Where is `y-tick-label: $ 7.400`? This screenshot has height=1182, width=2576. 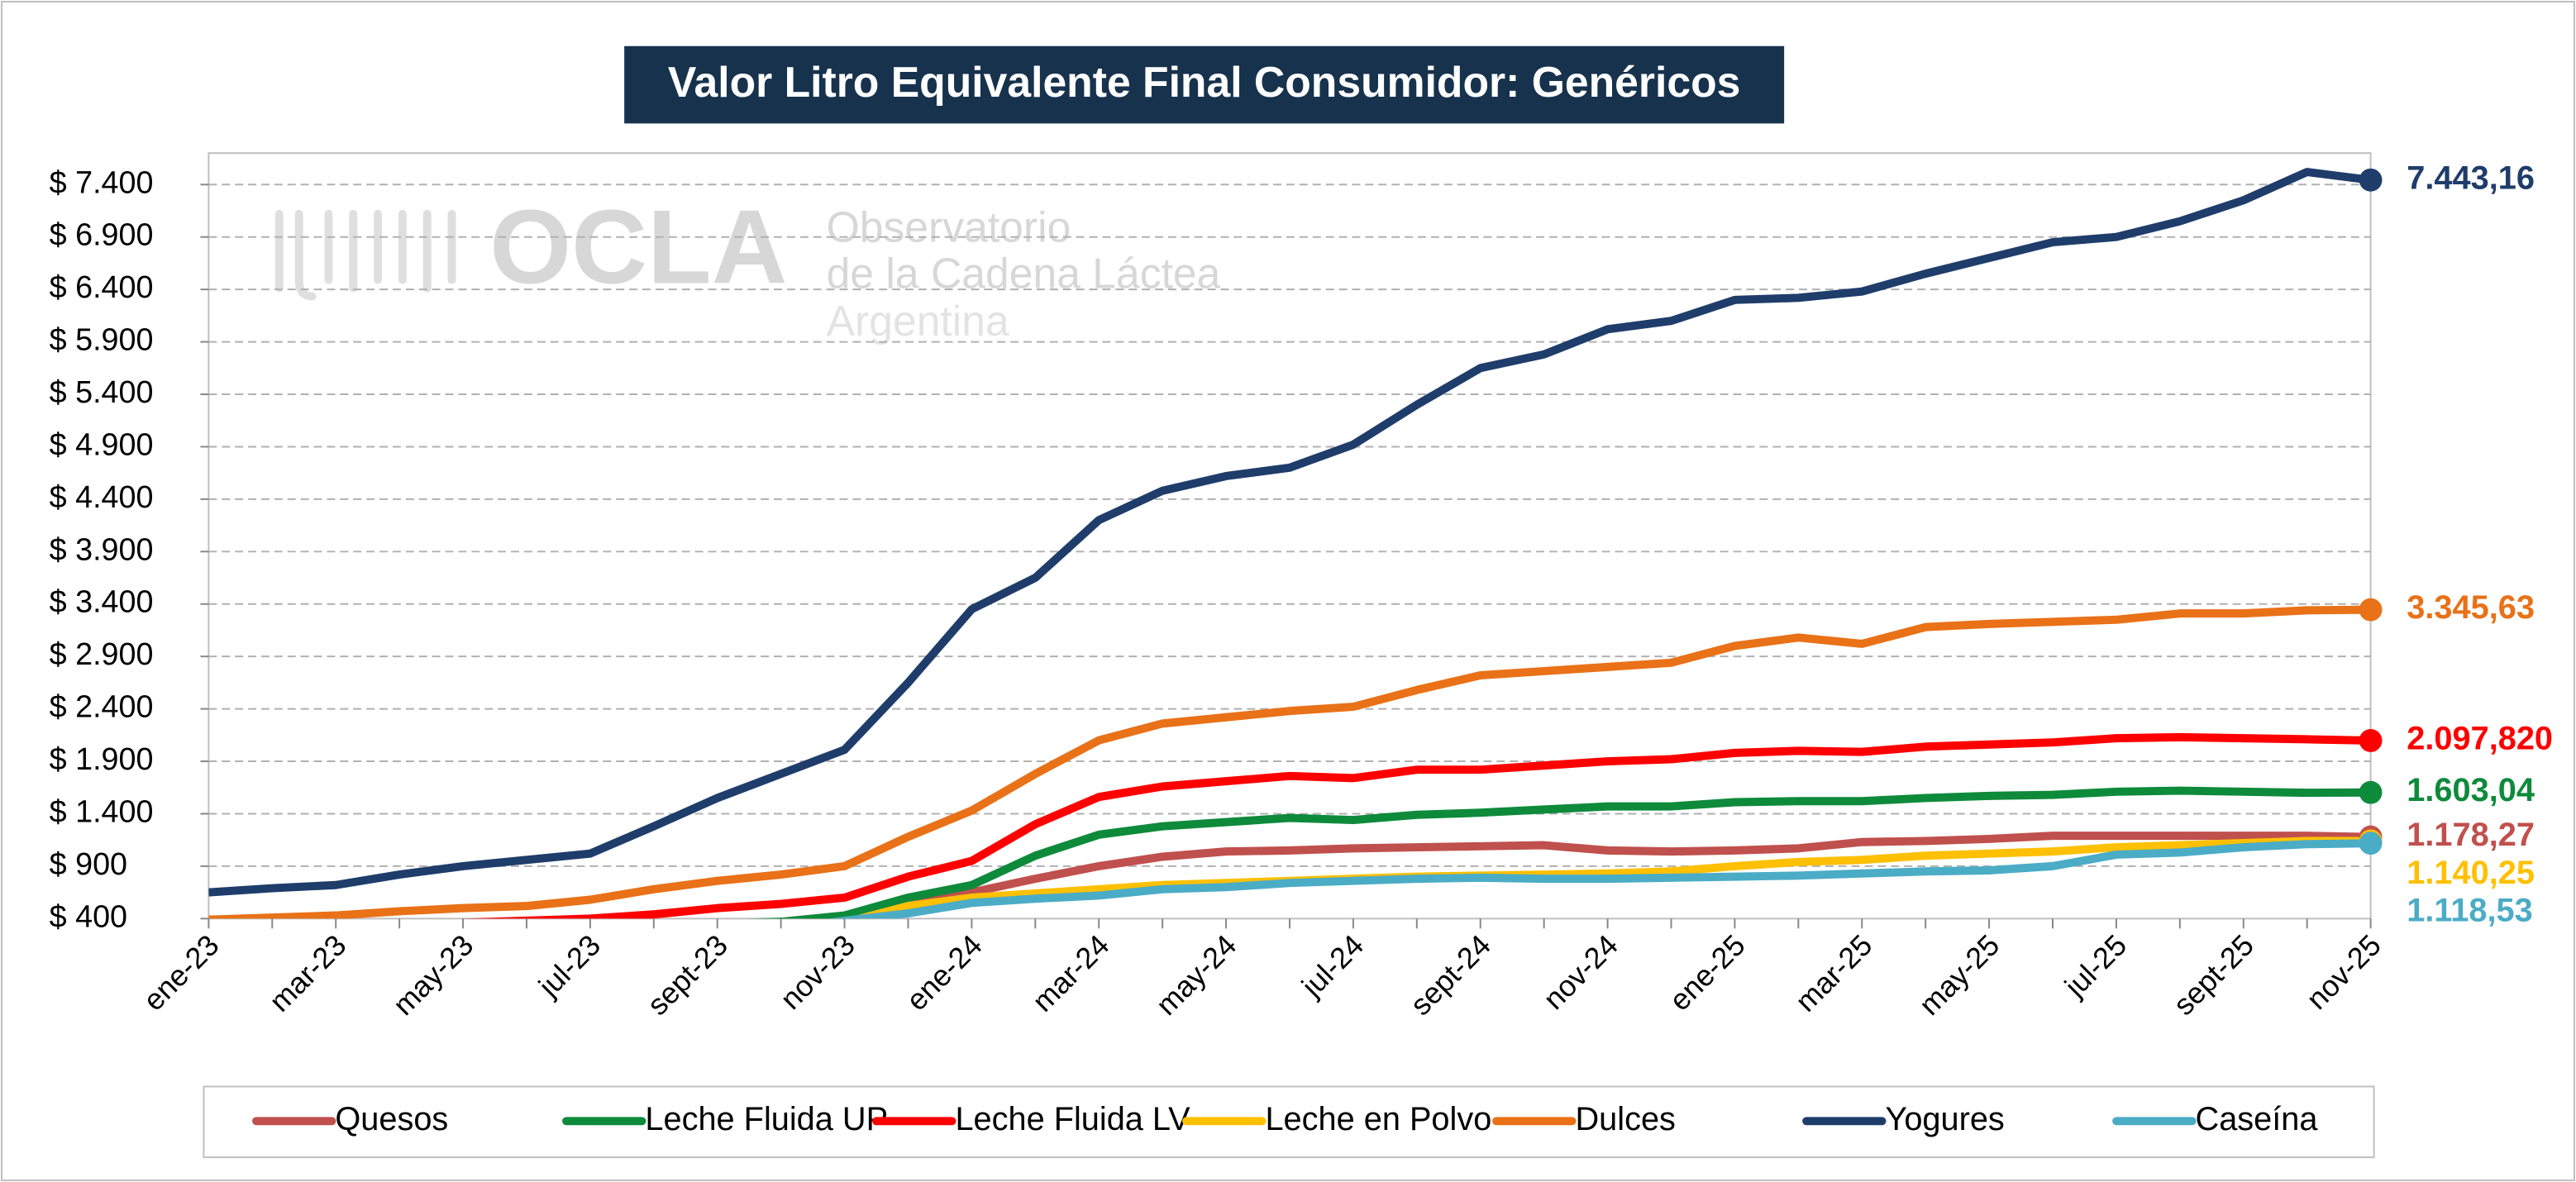
y-tick-label: $ 7.400 is located at coordinates (102, 182).